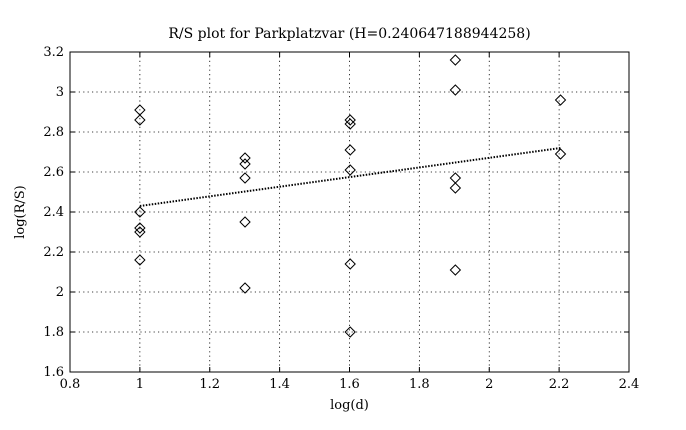 This screenshot has width=686, height=430. Describe the element at coordinates (559, 384) in the screenshot. I see `x-tick-label: 2.2` at that location.